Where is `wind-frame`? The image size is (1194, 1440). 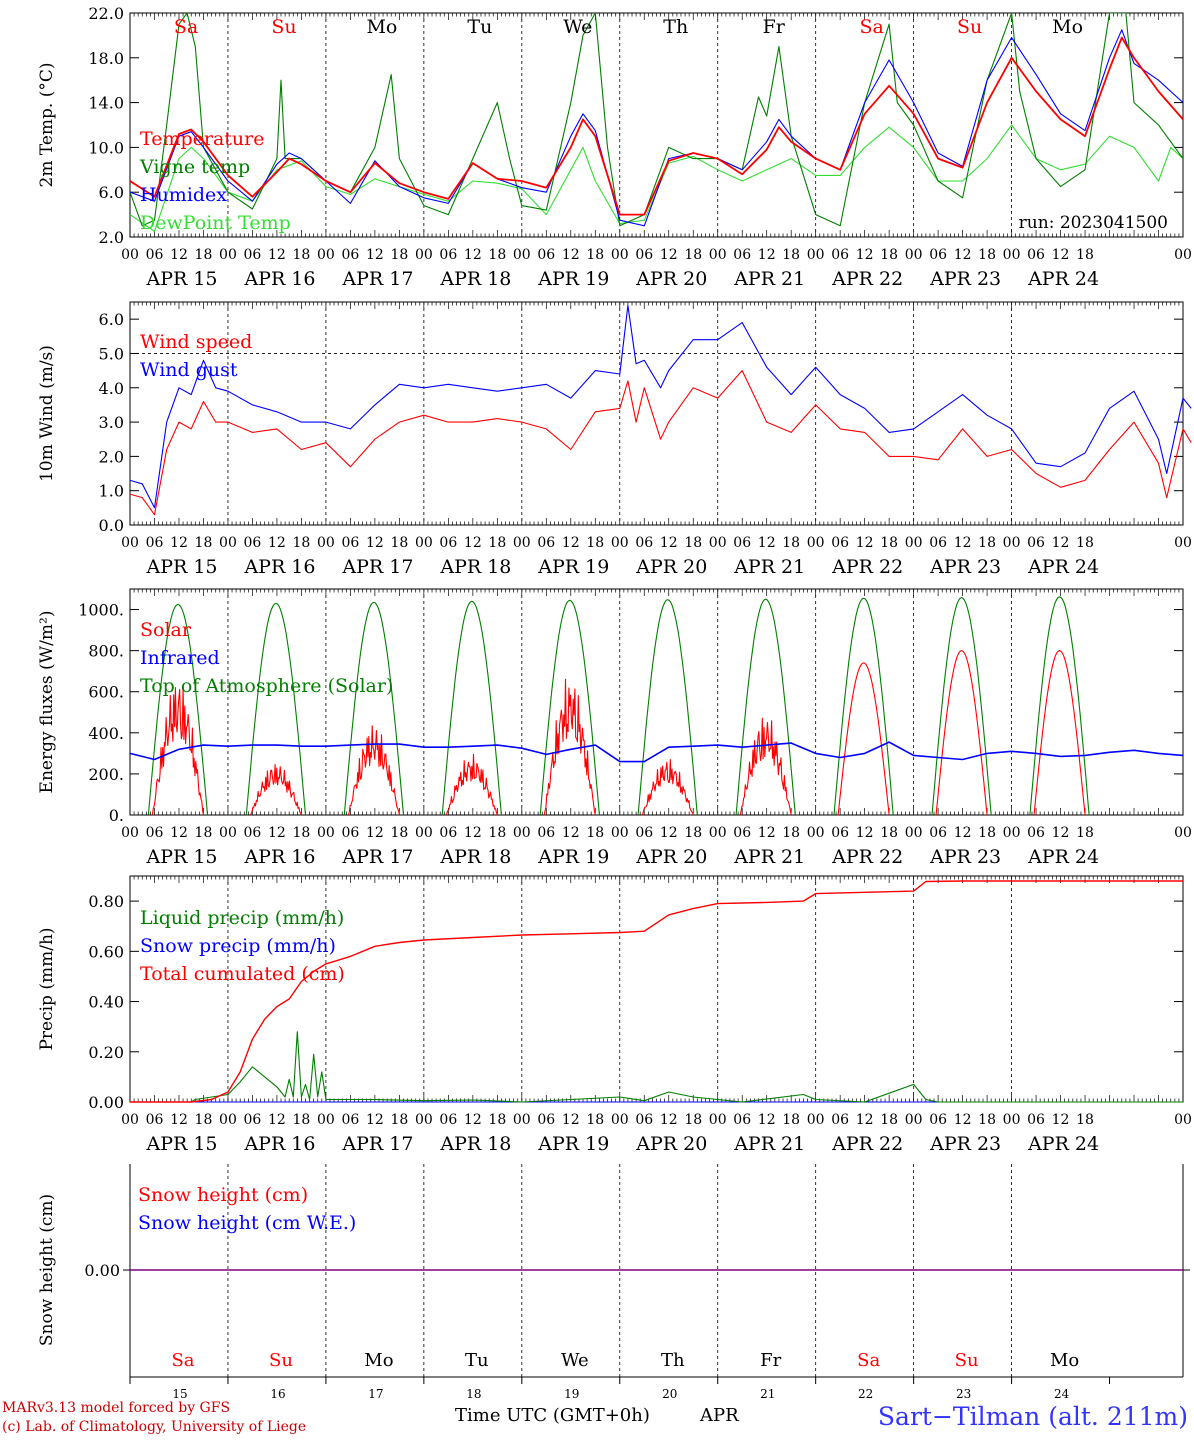 wind-frame is located at coordinates (656, 413).